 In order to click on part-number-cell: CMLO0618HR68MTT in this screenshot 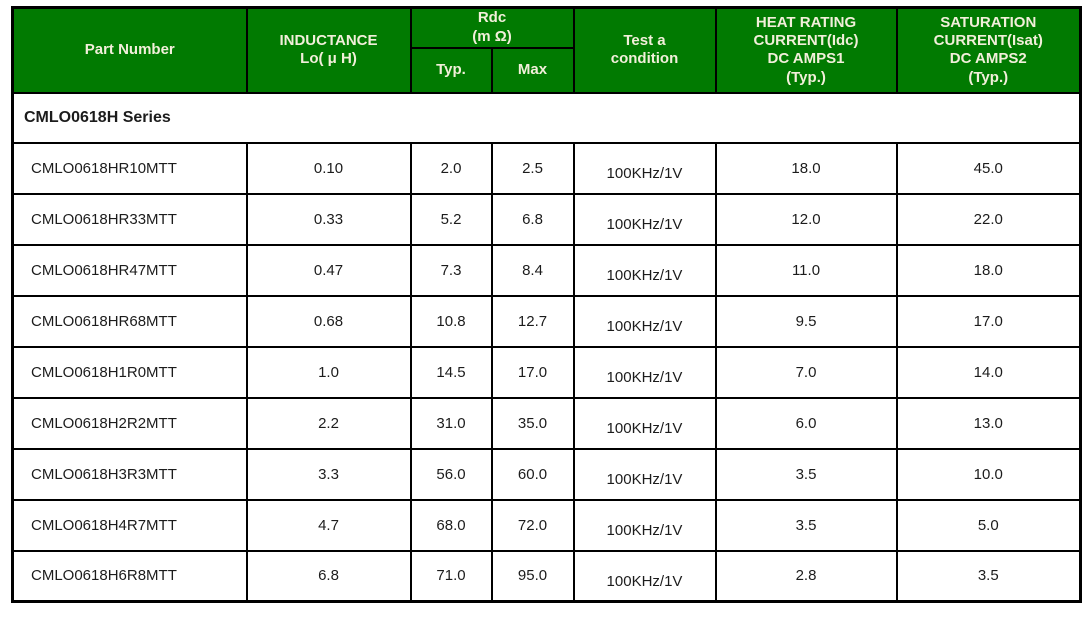, I will do `click(129, 321)`.